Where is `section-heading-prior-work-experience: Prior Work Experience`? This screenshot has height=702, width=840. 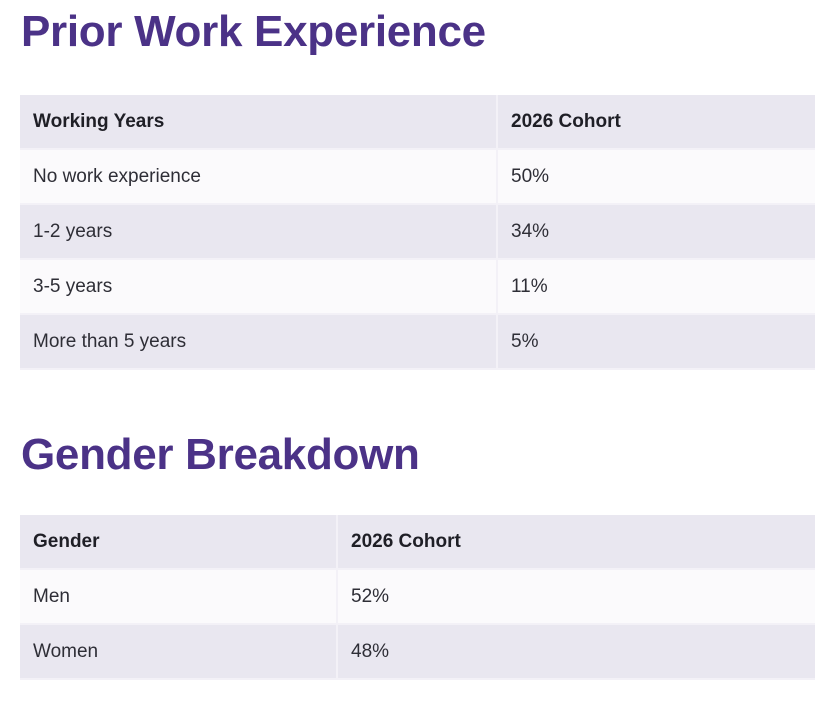 section-heading-prior-work-experience: Prior Work Experience is located at coordinates (253, 31).